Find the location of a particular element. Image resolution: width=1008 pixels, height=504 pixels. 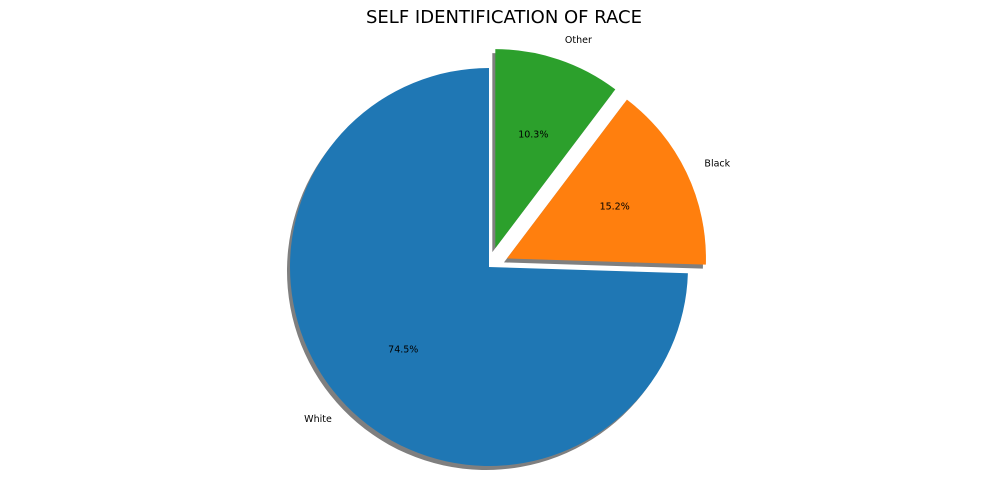

slice-label-other: Other is located at coordinates (578, 40).